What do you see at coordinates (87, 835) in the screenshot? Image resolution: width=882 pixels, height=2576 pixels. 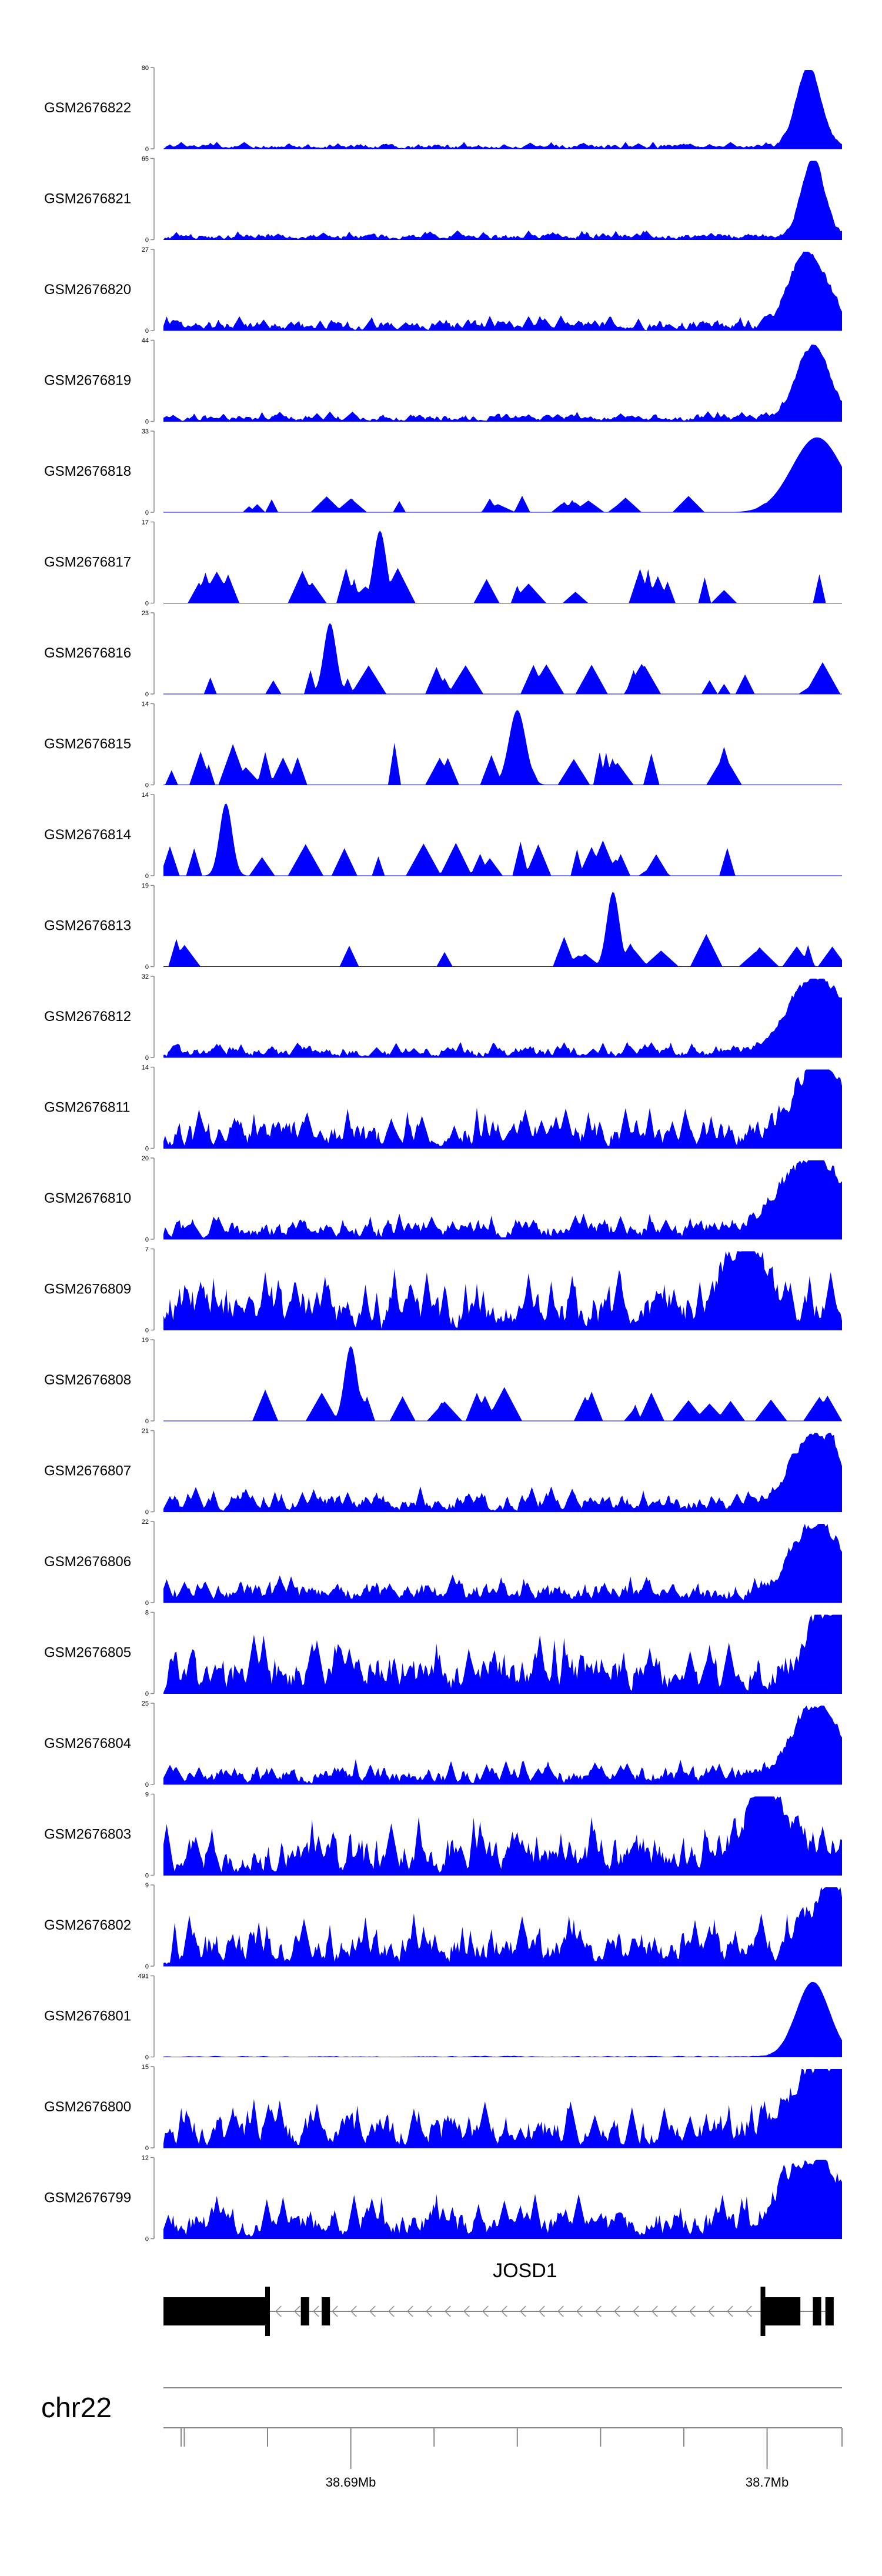 I see `track-label: GSM2676814` at bounding box center [87, 835].